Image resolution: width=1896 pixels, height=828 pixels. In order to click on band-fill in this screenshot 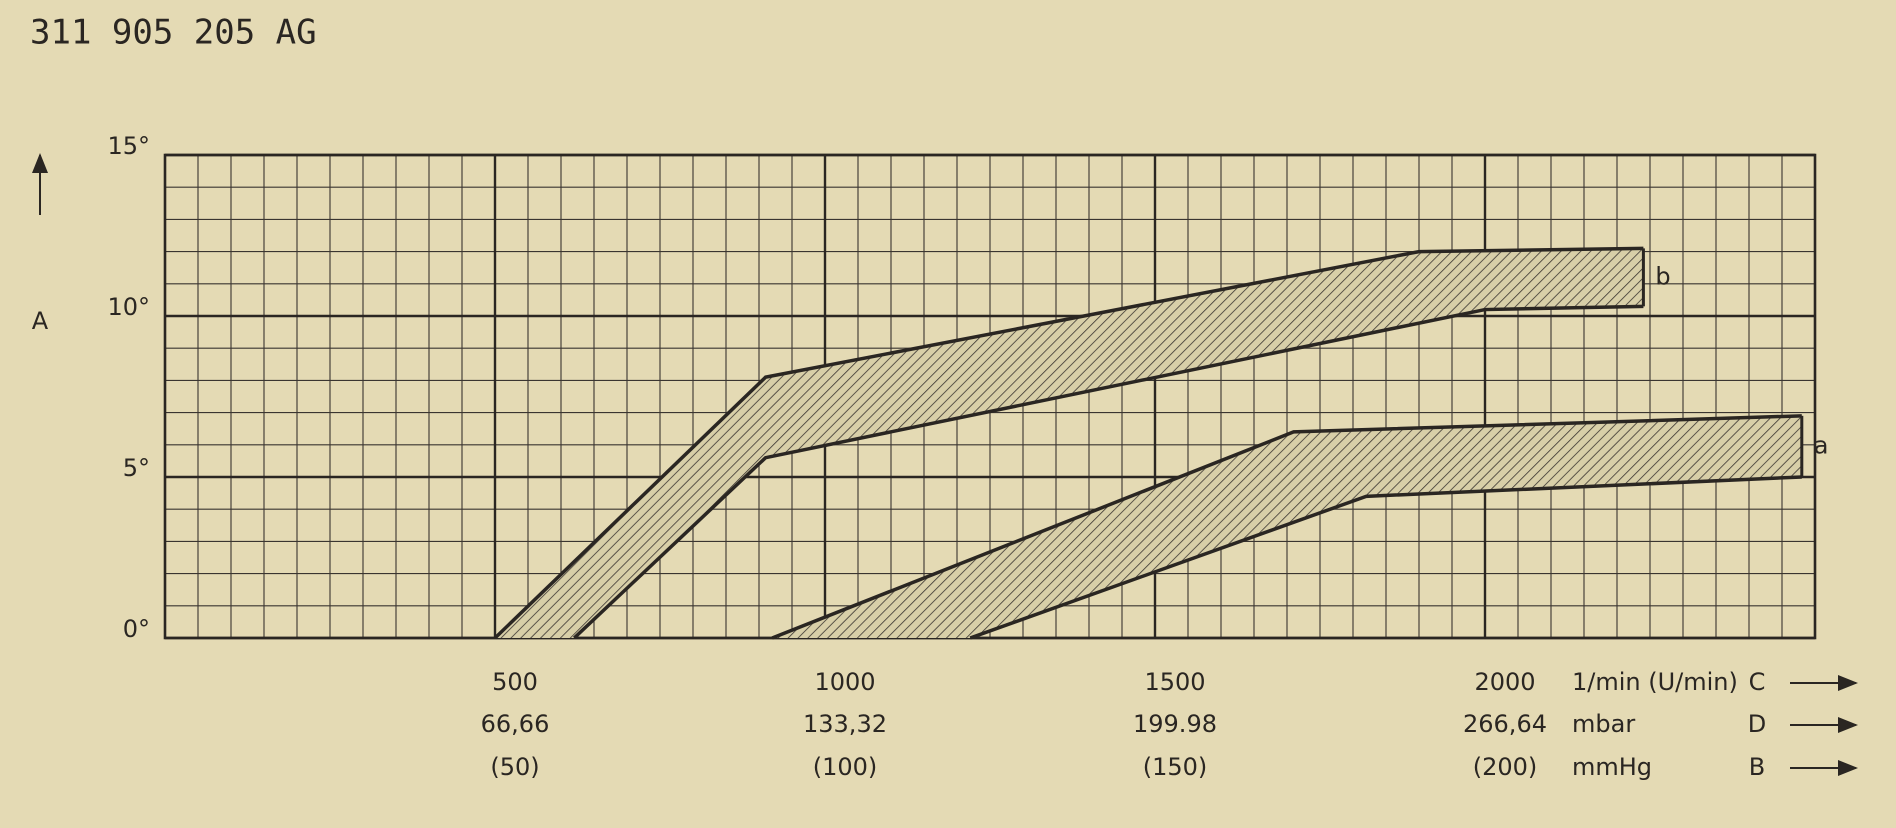, I will do `click(1287, 526)`.